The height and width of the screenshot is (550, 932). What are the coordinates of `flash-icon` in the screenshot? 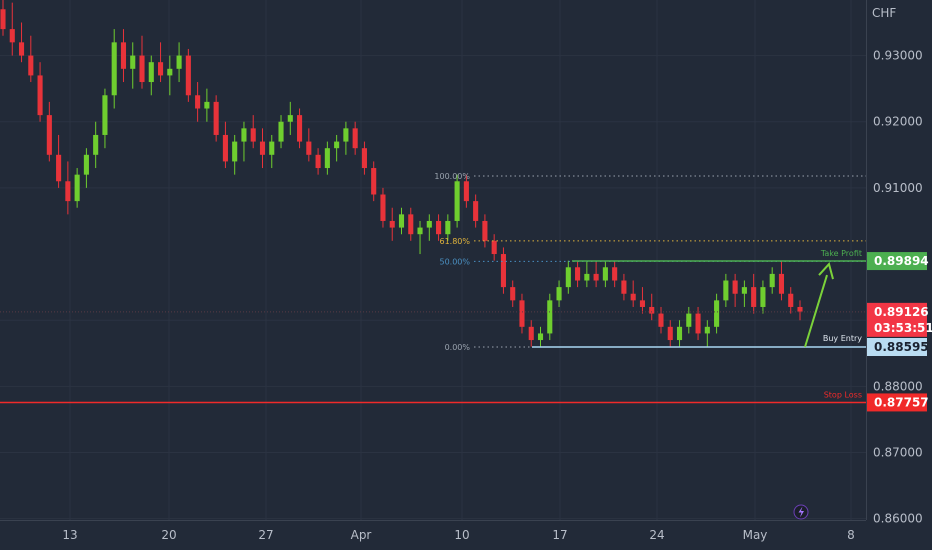 It's located at (801, 512).